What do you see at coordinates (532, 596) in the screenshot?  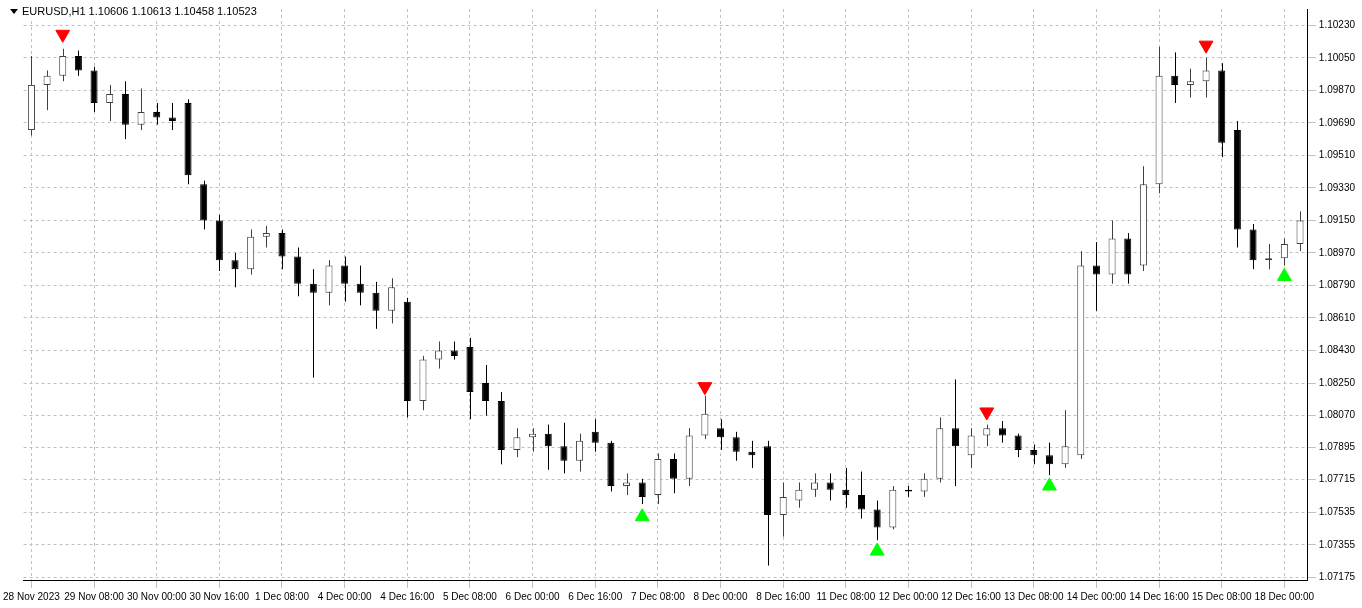 I see `x-tick-label: 6 Dec 00:00` at bounding box center [532, 596].